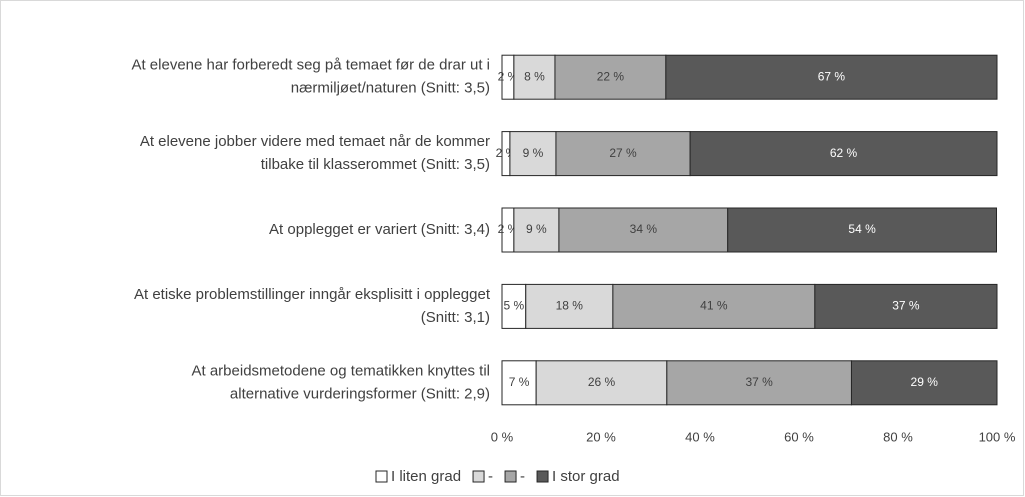 Image resolution: width=1025 pixels, height=497 pixels. Describe the element at coordinates (601, 436) in the screenshot. I see `x-tick-label: 20 %` at that location.